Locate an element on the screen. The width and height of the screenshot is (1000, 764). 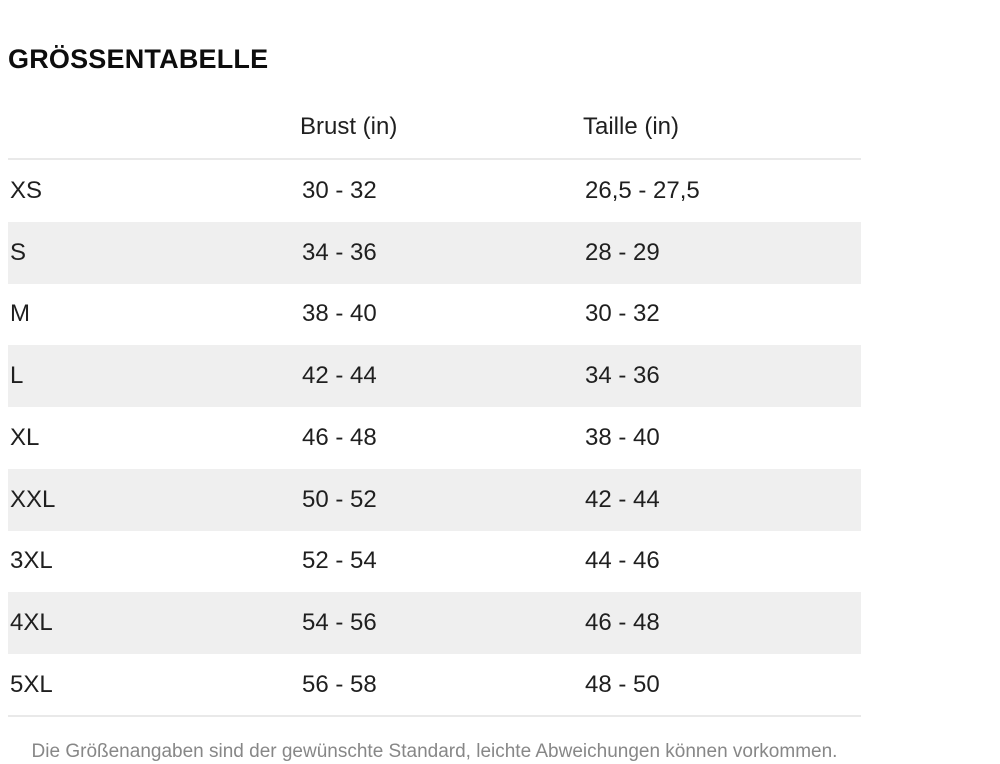
header-size-column is located at coordinates (154, 127).